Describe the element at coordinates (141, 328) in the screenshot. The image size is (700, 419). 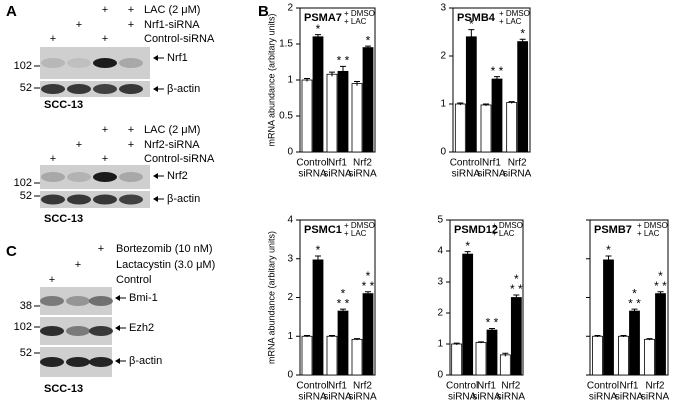
I see `band-label: Ezh2` at that location.